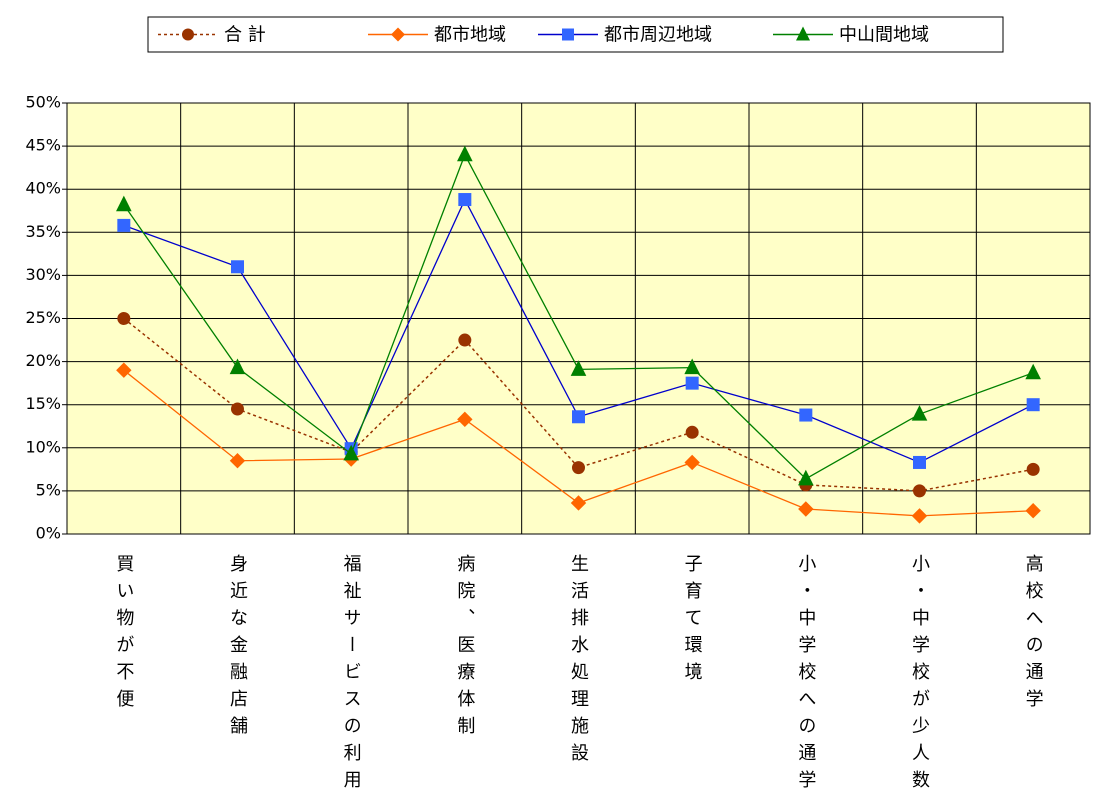  What do you see at coordinates (805, 675) in the screenshot?
I see `x-tick-label: 小・中学校への通学` at bounding box center [805, 675].